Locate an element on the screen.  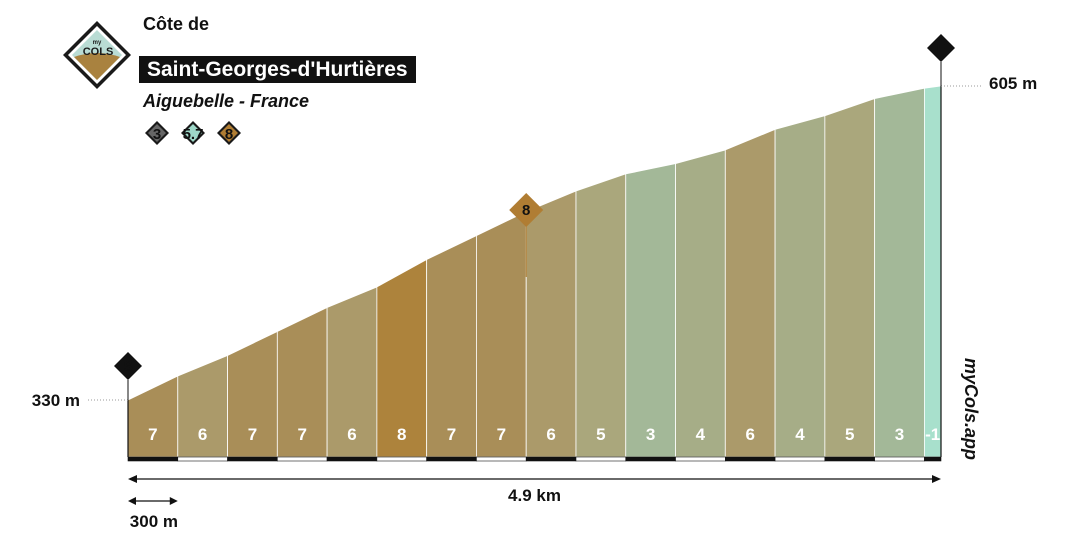
max-grade-badge: 8 is located at coordinates (229, 133).